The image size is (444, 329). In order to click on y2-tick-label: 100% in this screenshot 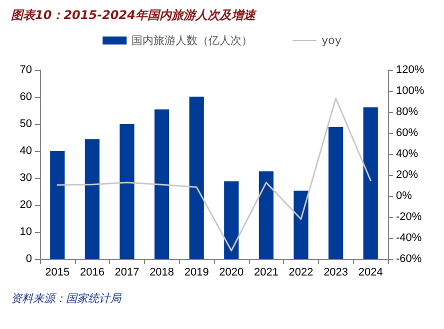, I will do `click(410, 91)`.